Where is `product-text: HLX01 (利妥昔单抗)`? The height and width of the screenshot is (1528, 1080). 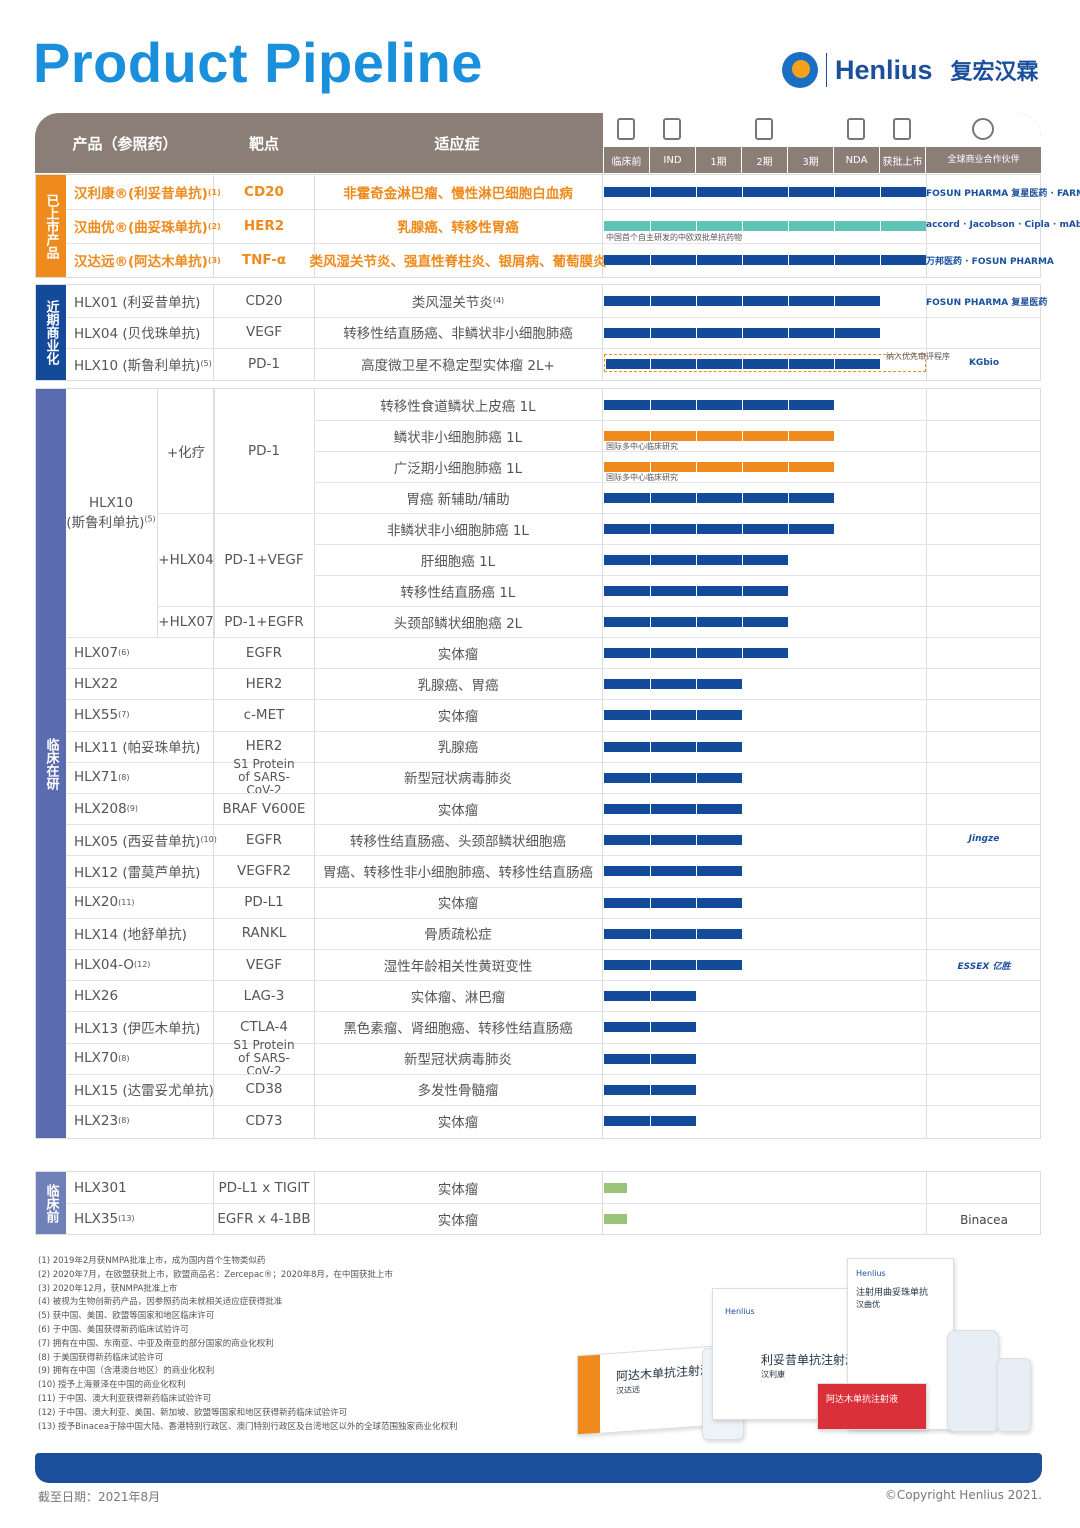 product-text: HLX01 (利妥昔单抗) is located at coordinates (137, 302).